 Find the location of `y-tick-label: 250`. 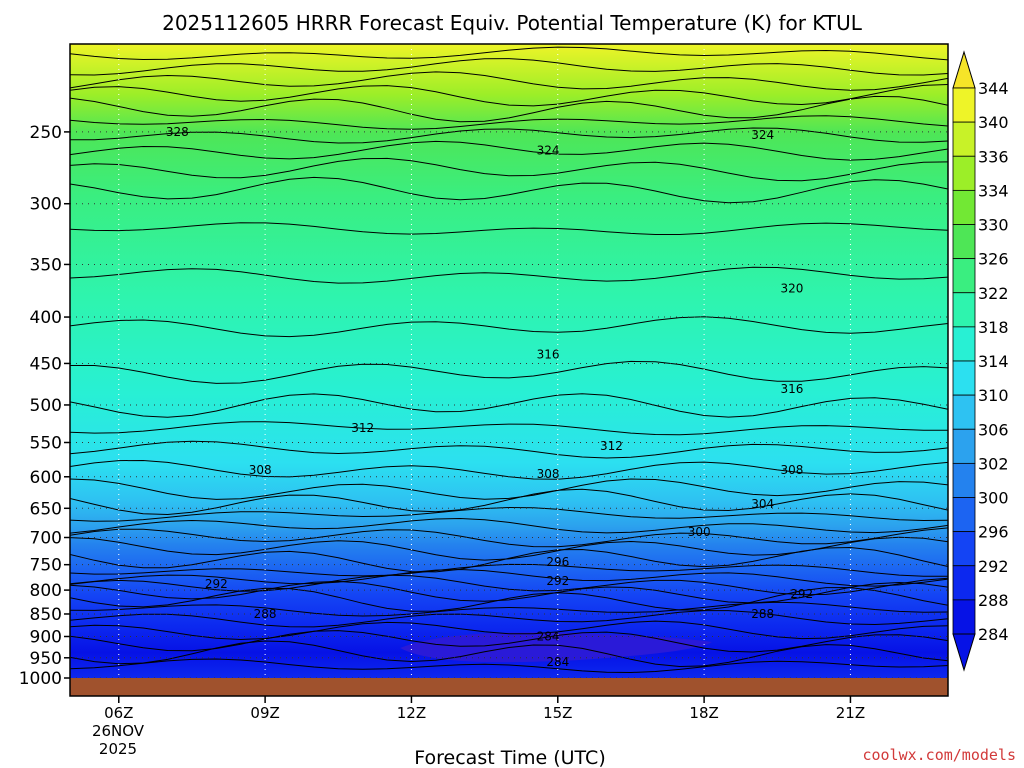

y-tick-label: 250 is located at coordinates (46, 133).